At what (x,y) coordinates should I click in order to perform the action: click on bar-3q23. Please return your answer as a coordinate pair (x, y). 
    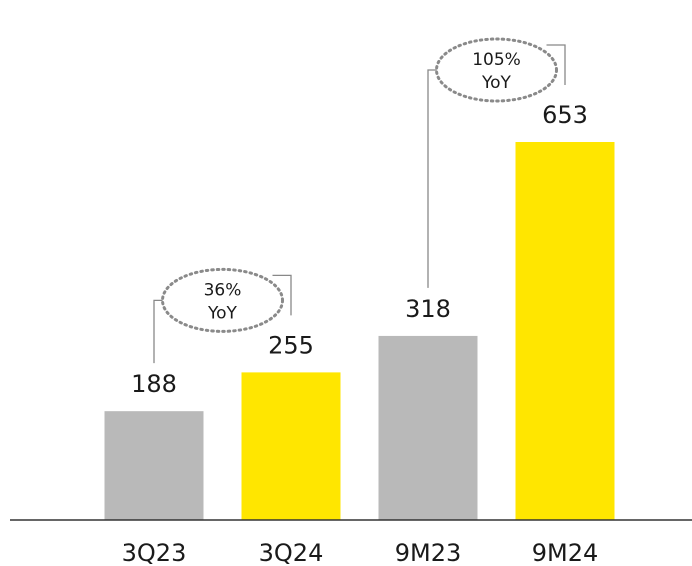
    Looking at the image, I should click on (154, 465).